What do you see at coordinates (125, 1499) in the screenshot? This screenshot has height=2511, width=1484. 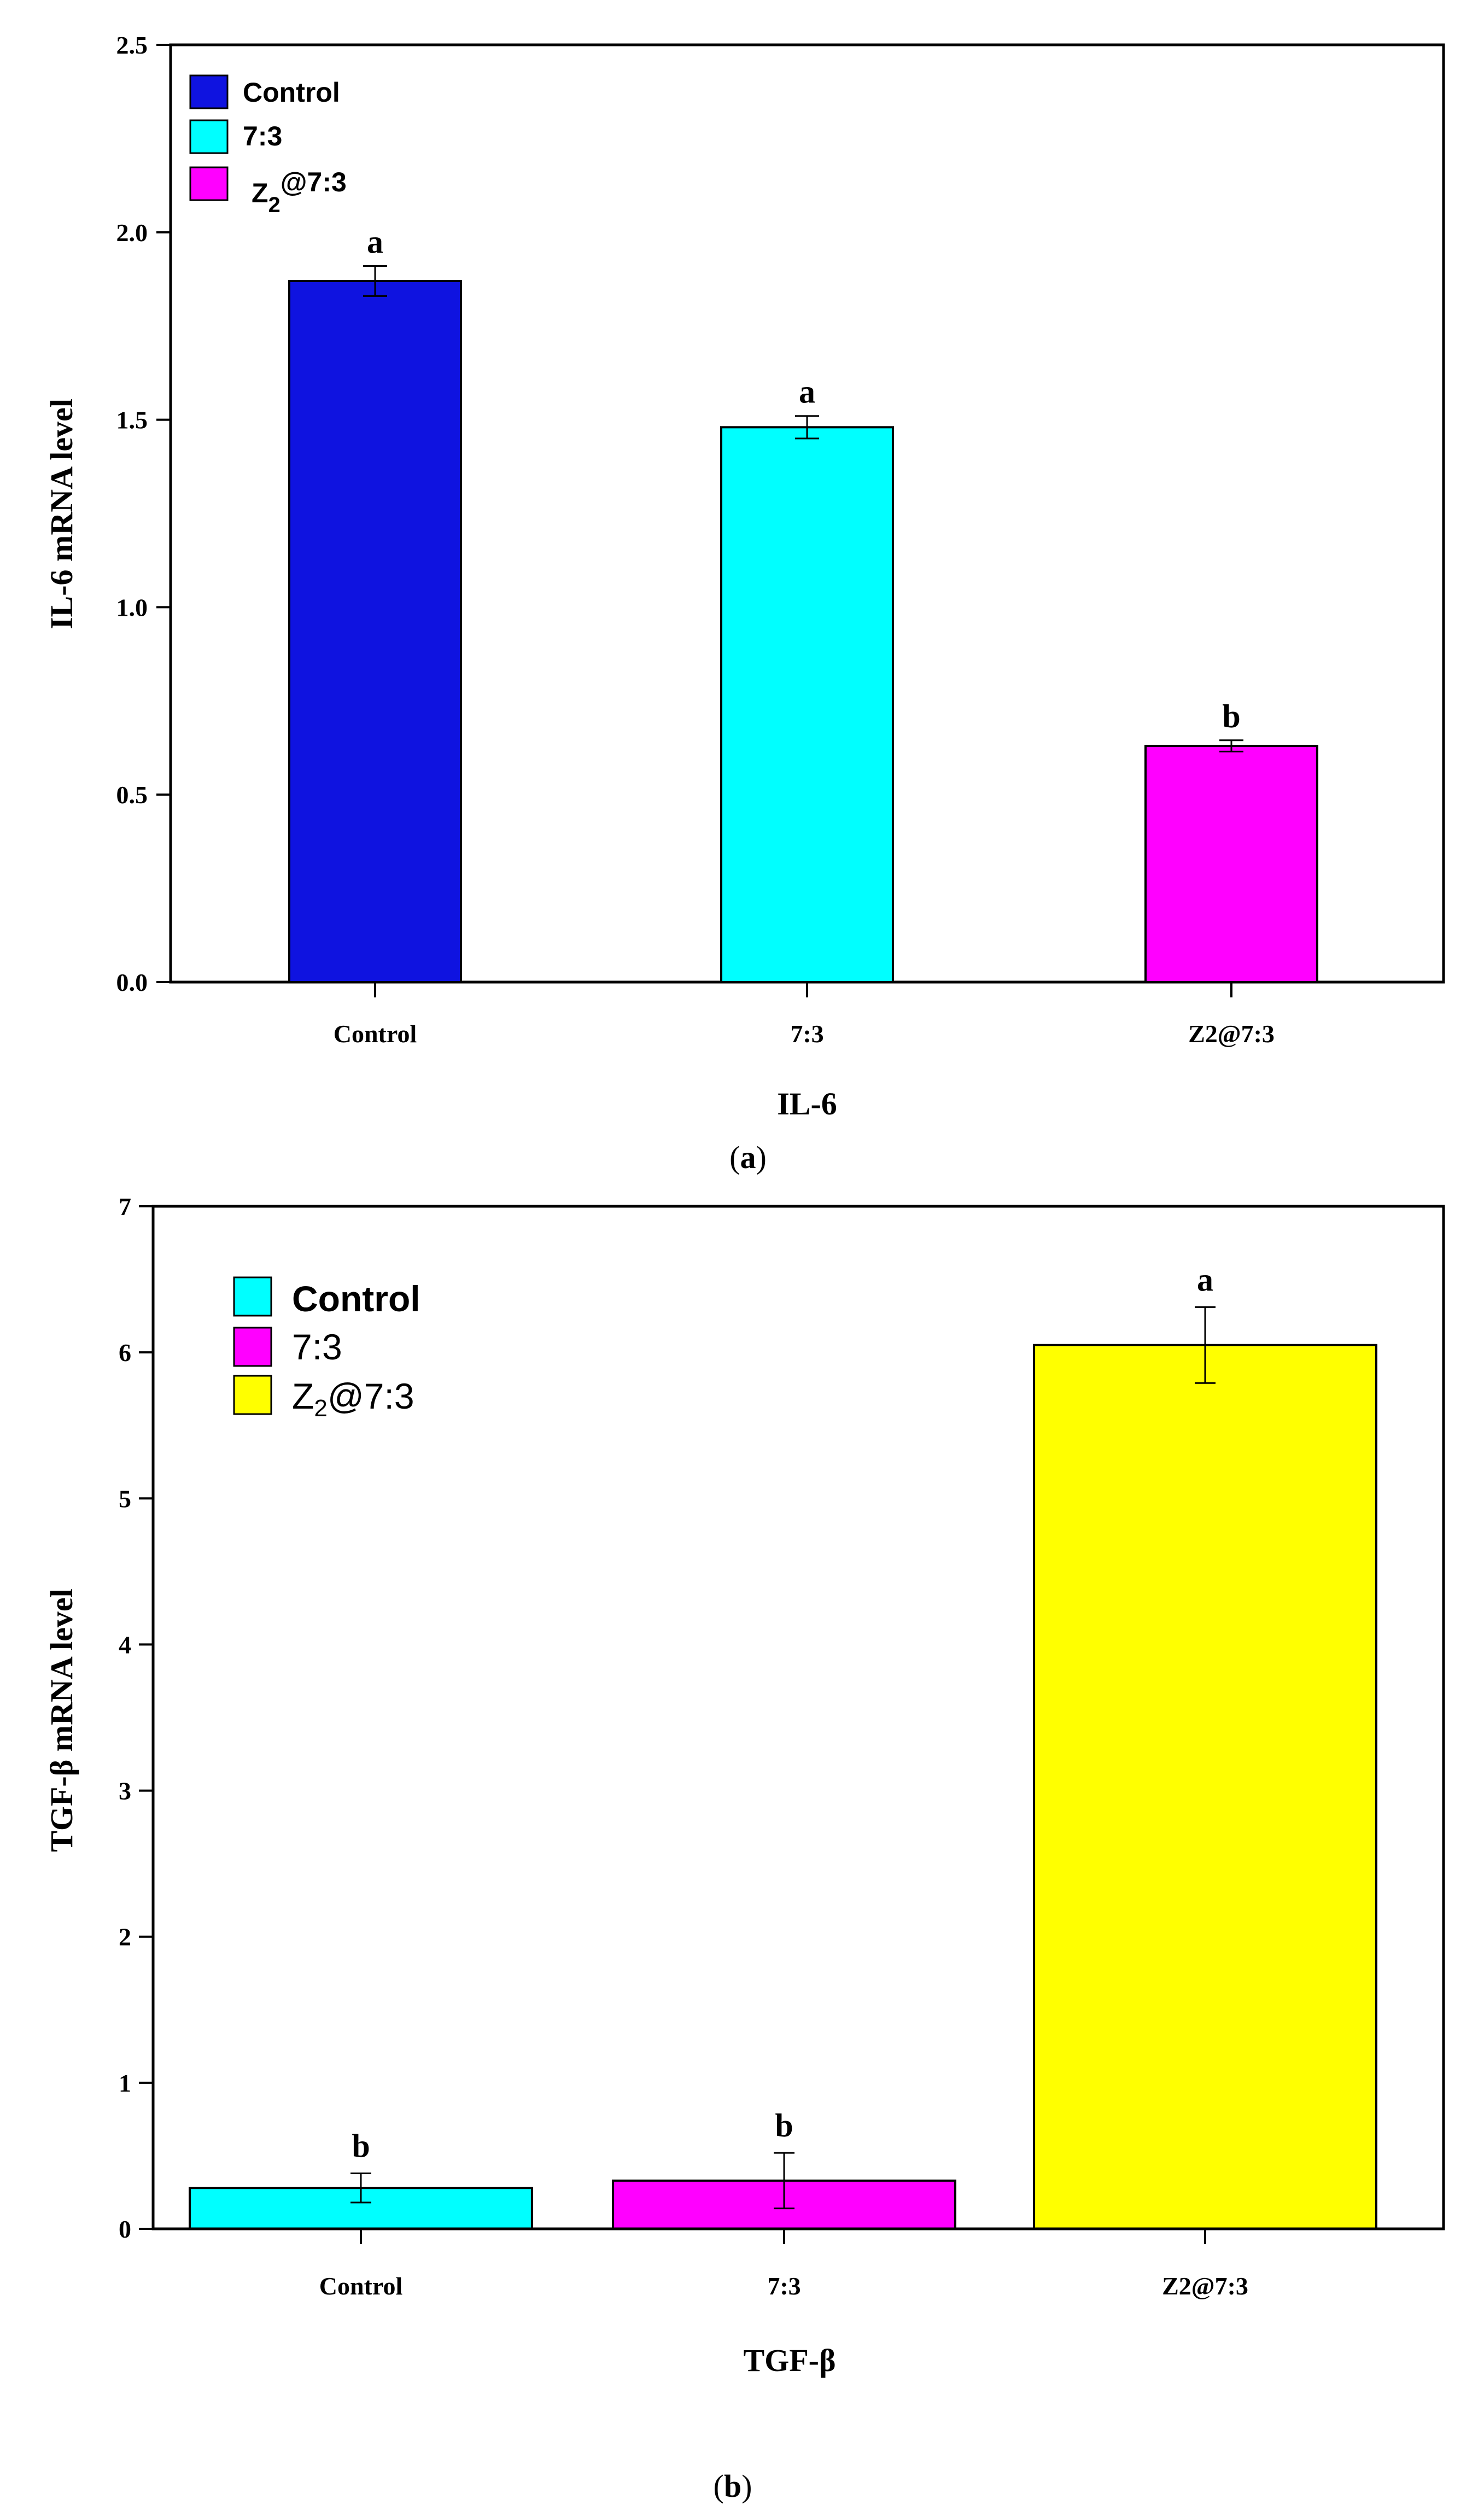 I see `y-tick-label: 5` at bounding box center [125, 1499].